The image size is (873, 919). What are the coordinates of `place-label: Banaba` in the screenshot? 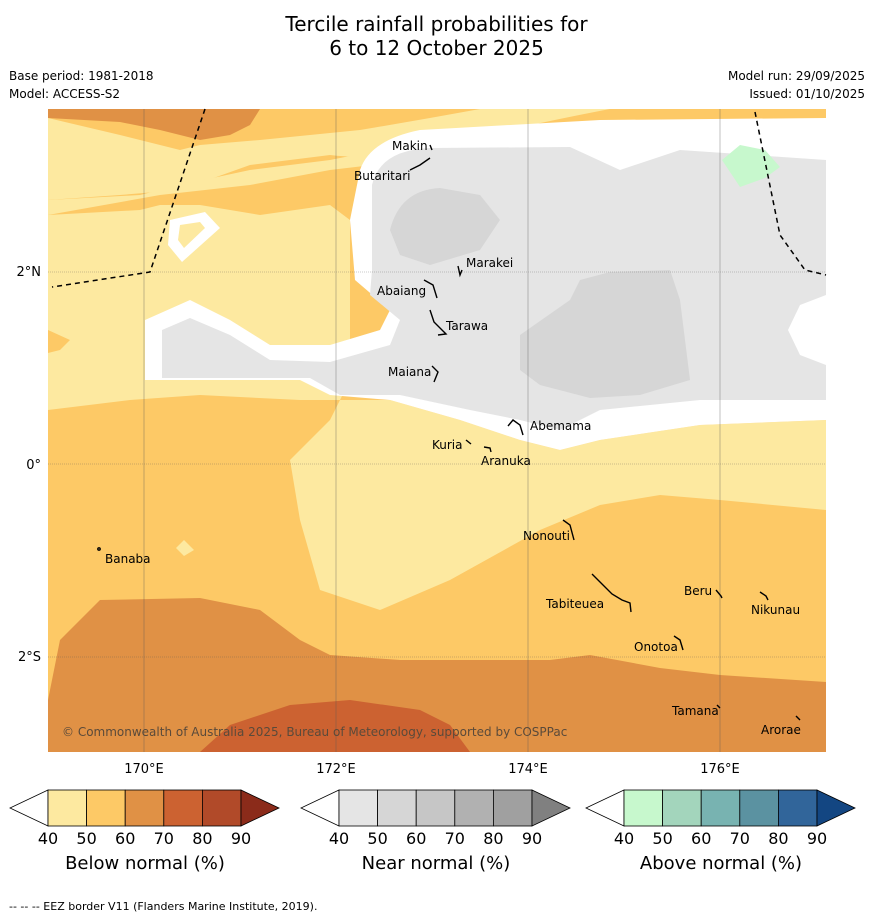 It's located at (128, 559).